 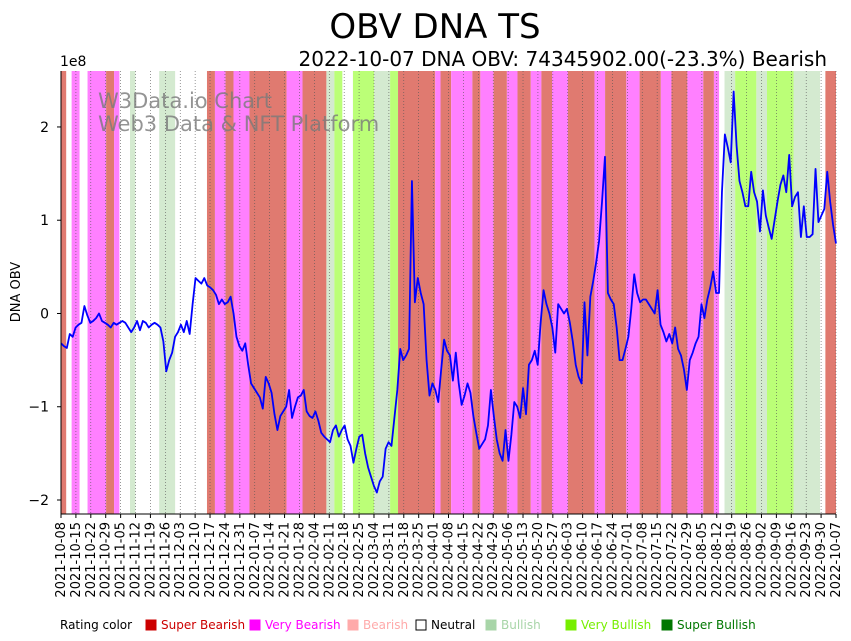 What do you see at coordinates (121, 560) in the screenshot?
I see `x-tick-label: 2021-11-05` at bounding box center [121, 560].